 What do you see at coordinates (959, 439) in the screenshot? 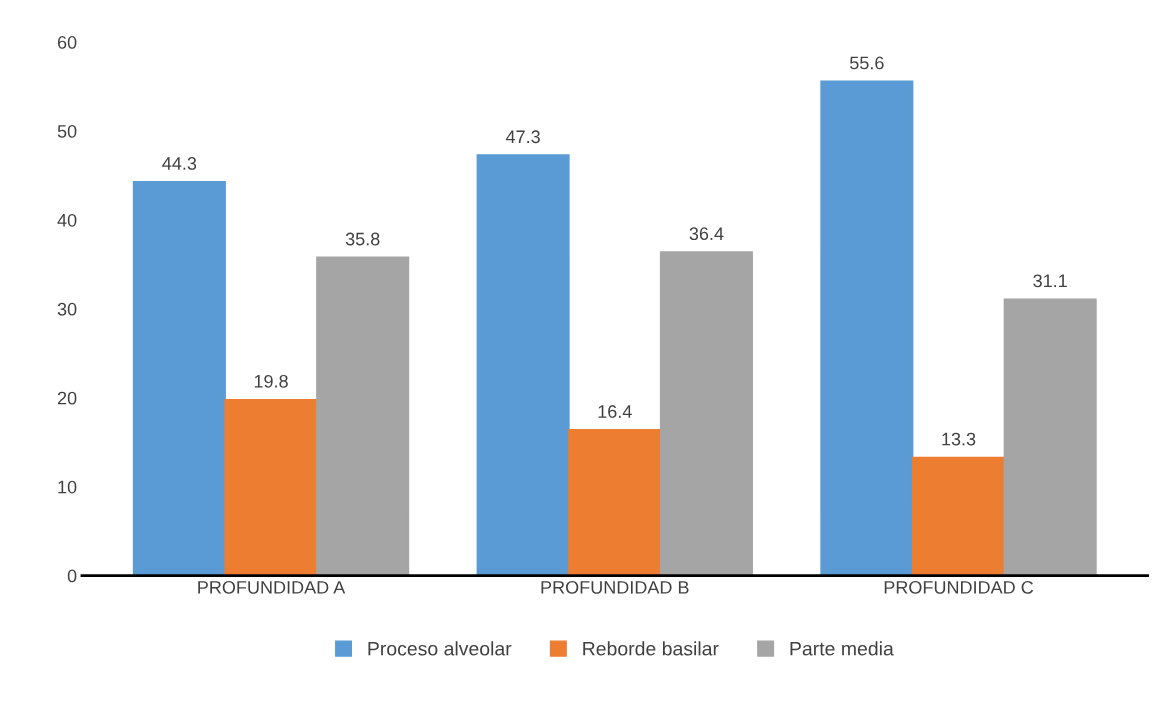
I see `data-label: 13.3` at bounding box center [959, 439].